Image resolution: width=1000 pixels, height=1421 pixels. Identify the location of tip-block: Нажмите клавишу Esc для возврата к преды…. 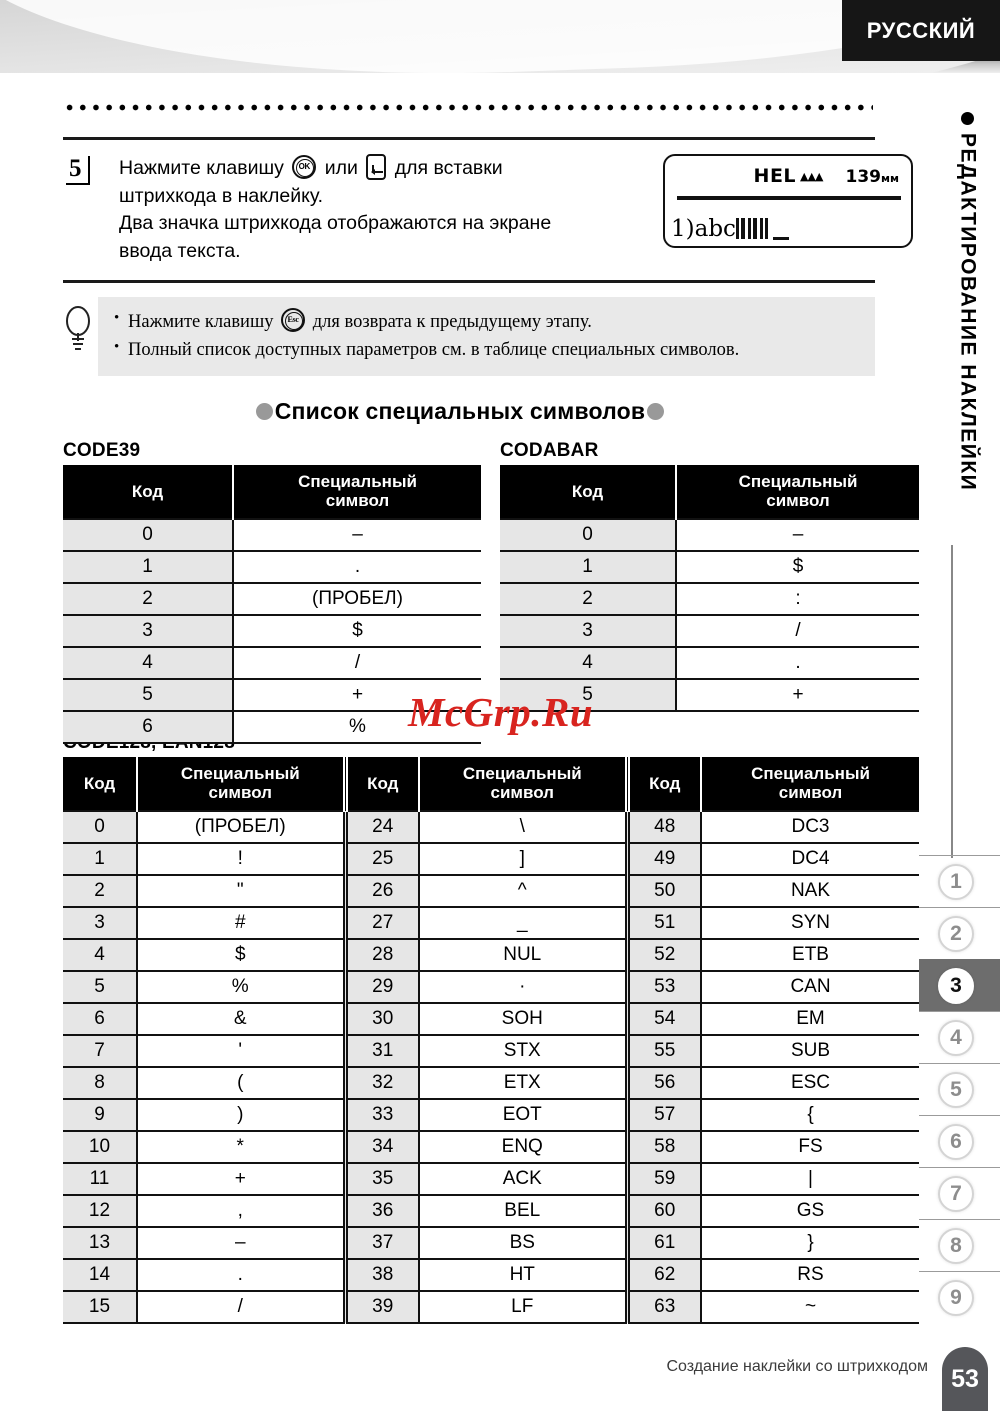
(469, 336).